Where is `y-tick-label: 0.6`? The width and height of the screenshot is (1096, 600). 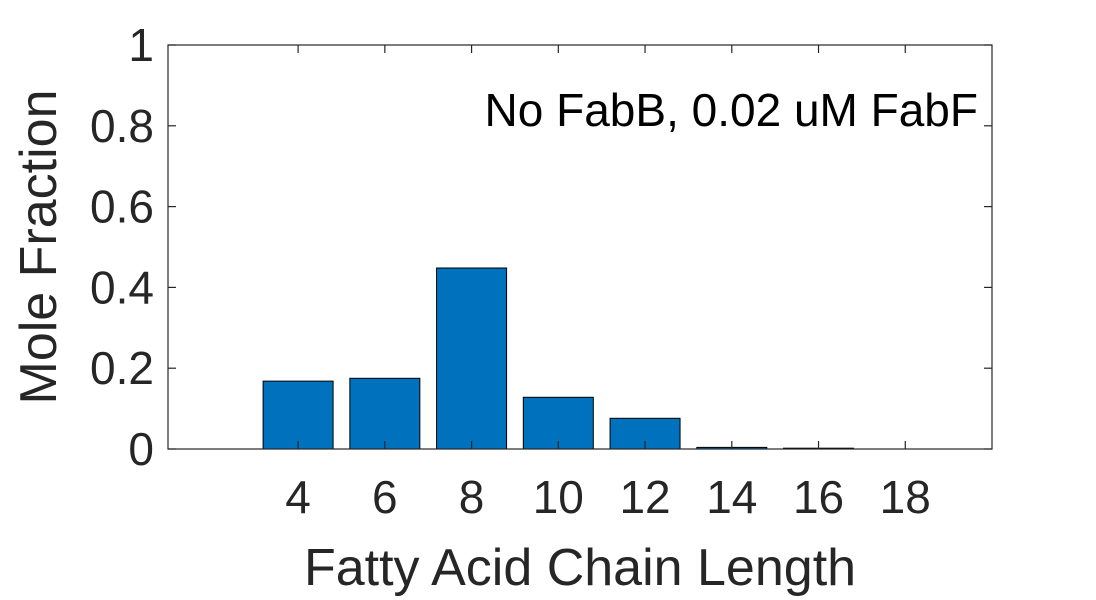
y-tick-label: 0.6 is located at coordinates (122, 207).